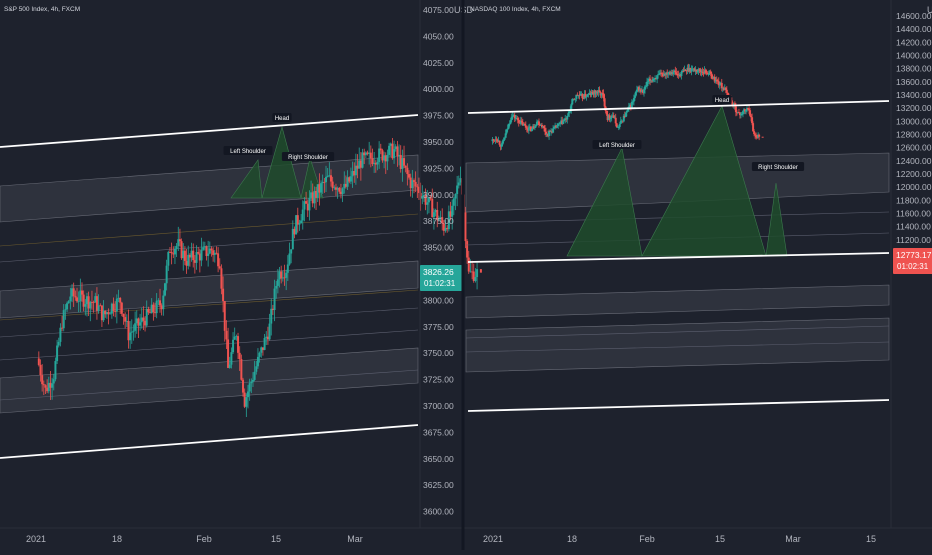 Image resolution: width=932 pixels, height=555 pixels. I want to click on spx-price-tick: 3850.00, so click(438, 248).